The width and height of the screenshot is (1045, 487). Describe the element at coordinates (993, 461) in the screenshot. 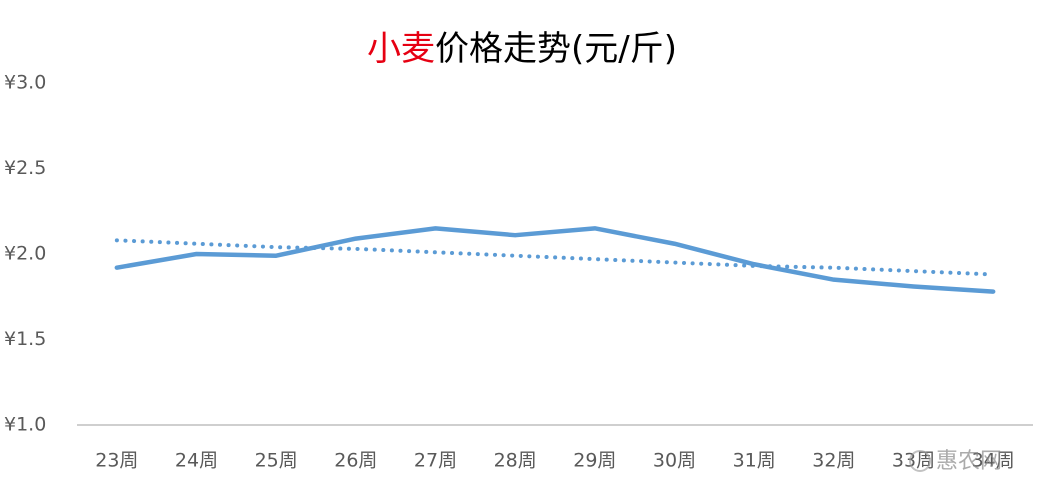

I see `x-tick-label: 34周` at that location.